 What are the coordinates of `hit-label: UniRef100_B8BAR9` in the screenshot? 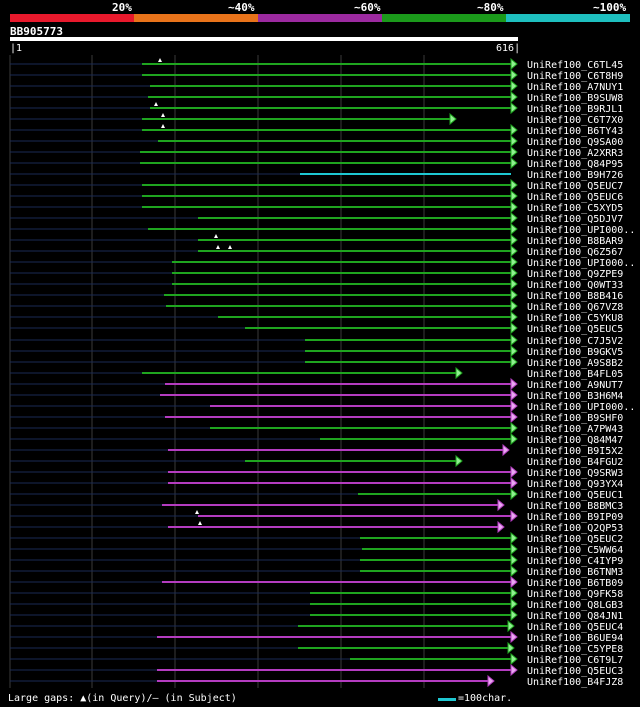 It's located at (575, 241).